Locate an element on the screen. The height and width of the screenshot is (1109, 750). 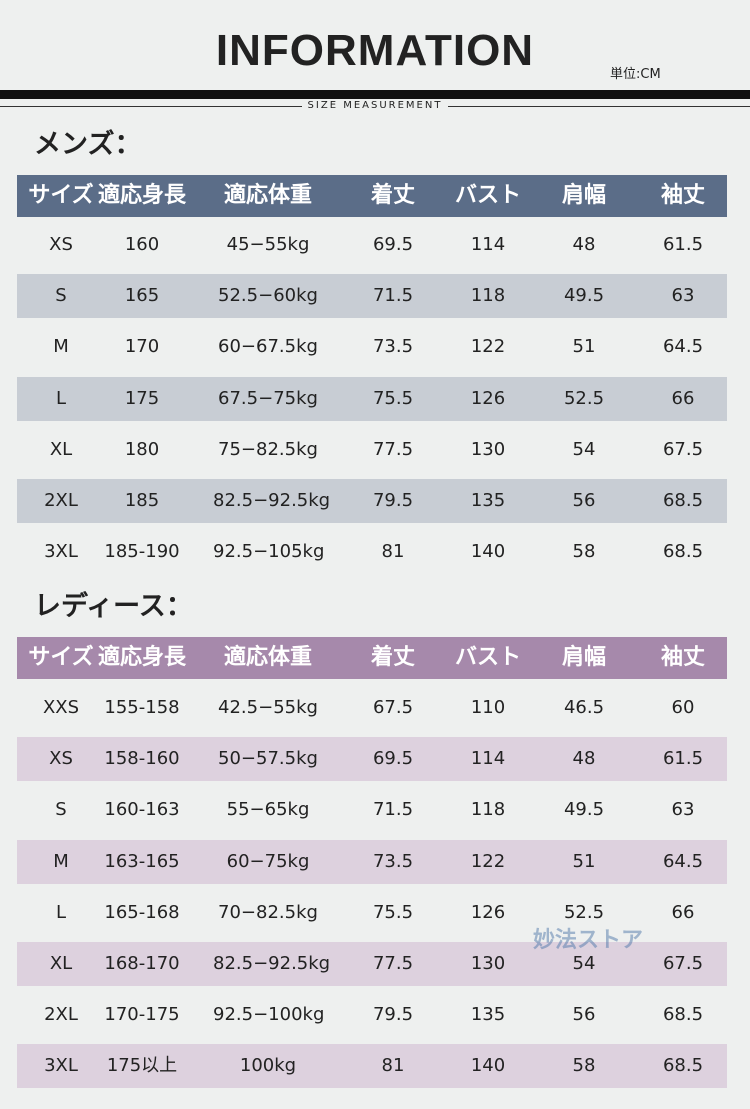
table-cell: L is located at coordinates (61, 398).